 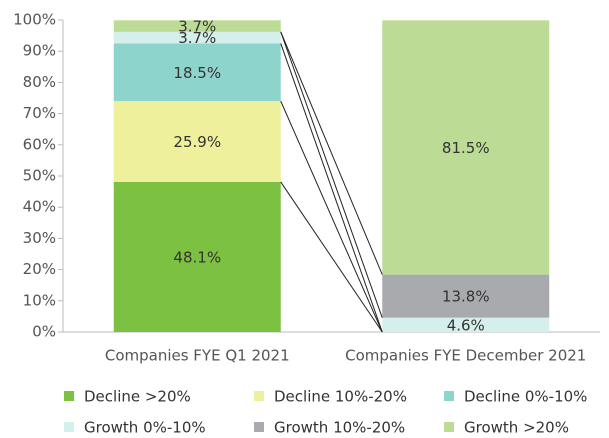 What do you see at coordinates (339, 428) in the screenshot?
I see `legend-label: Growth 10%-20%` at bounding box center [339, 428].